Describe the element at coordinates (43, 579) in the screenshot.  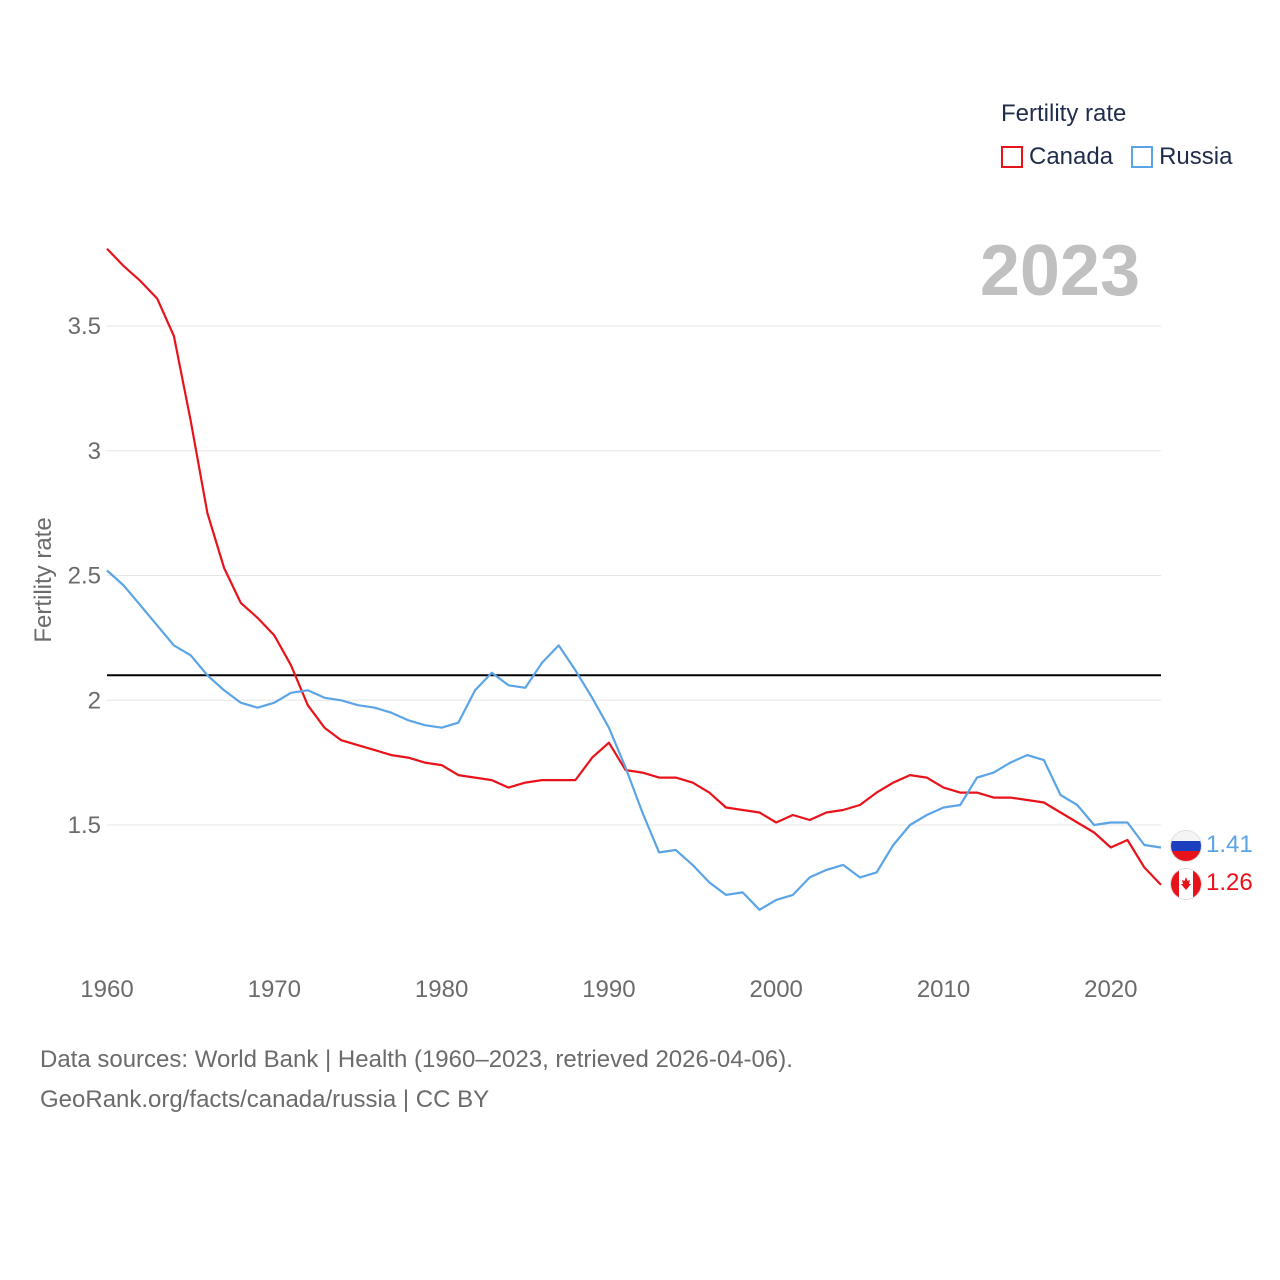
I see `y-axis-label: Fertility rate` at that location.